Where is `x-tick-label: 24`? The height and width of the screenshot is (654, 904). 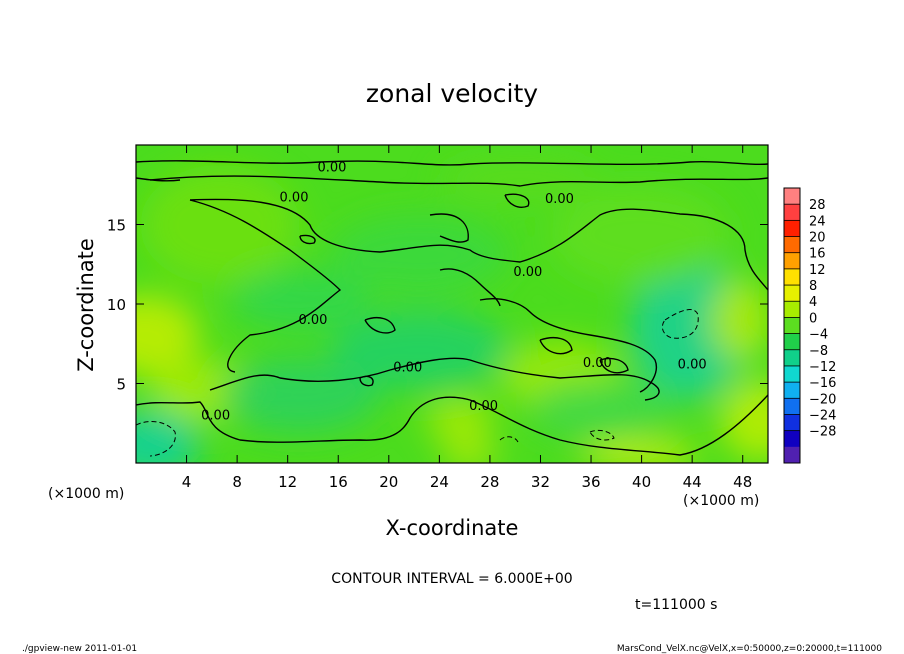 x-tick-label: 24 is located at coordinates (439, 482).